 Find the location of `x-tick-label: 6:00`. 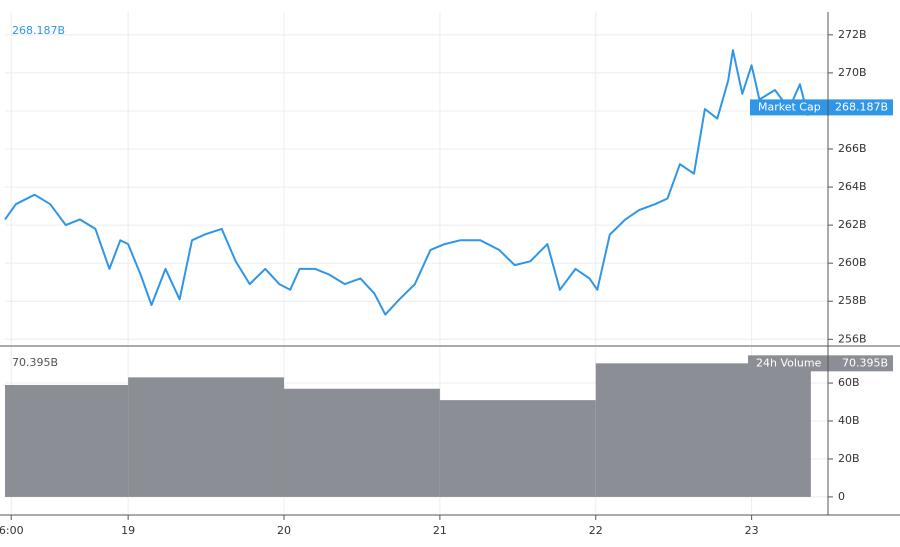

x-tick-label: 6:00 is located at coordinates (12, 530).